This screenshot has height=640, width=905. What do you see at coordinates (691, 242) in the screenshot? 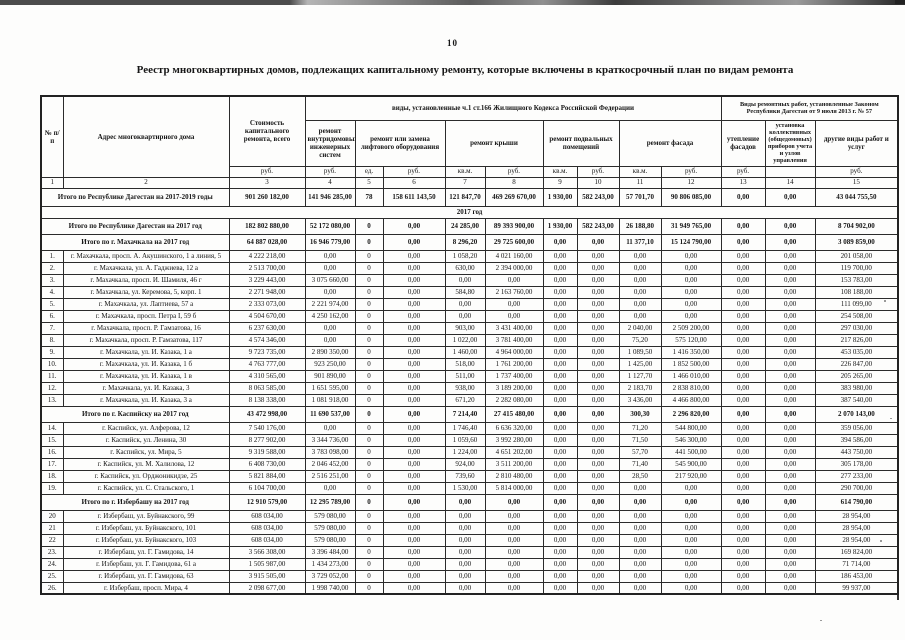
I see `value-cell: 15 124 790,00` at bounding box center [691, 242].